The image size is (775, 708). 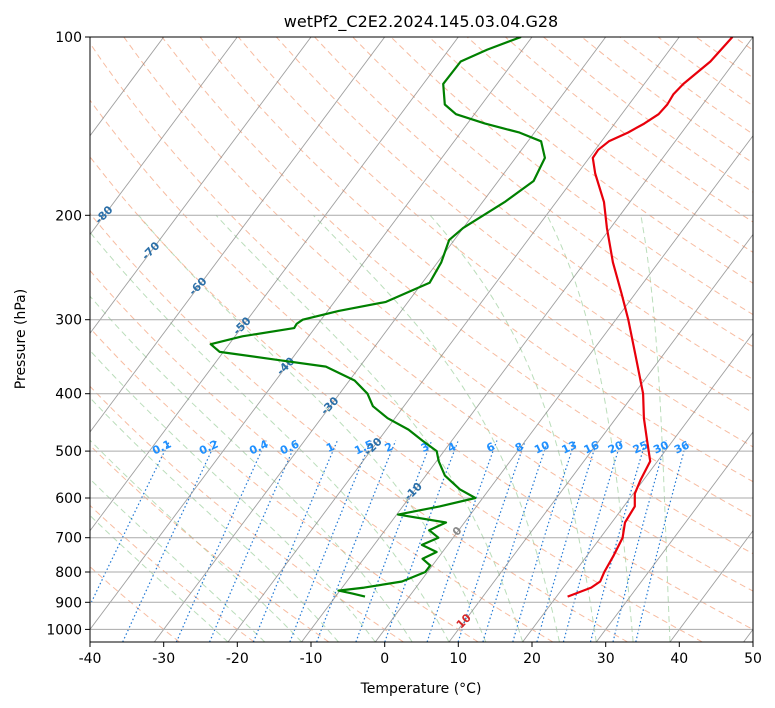 I want to click on mixing-ratio-label: 30, so click(x=661, y=447).